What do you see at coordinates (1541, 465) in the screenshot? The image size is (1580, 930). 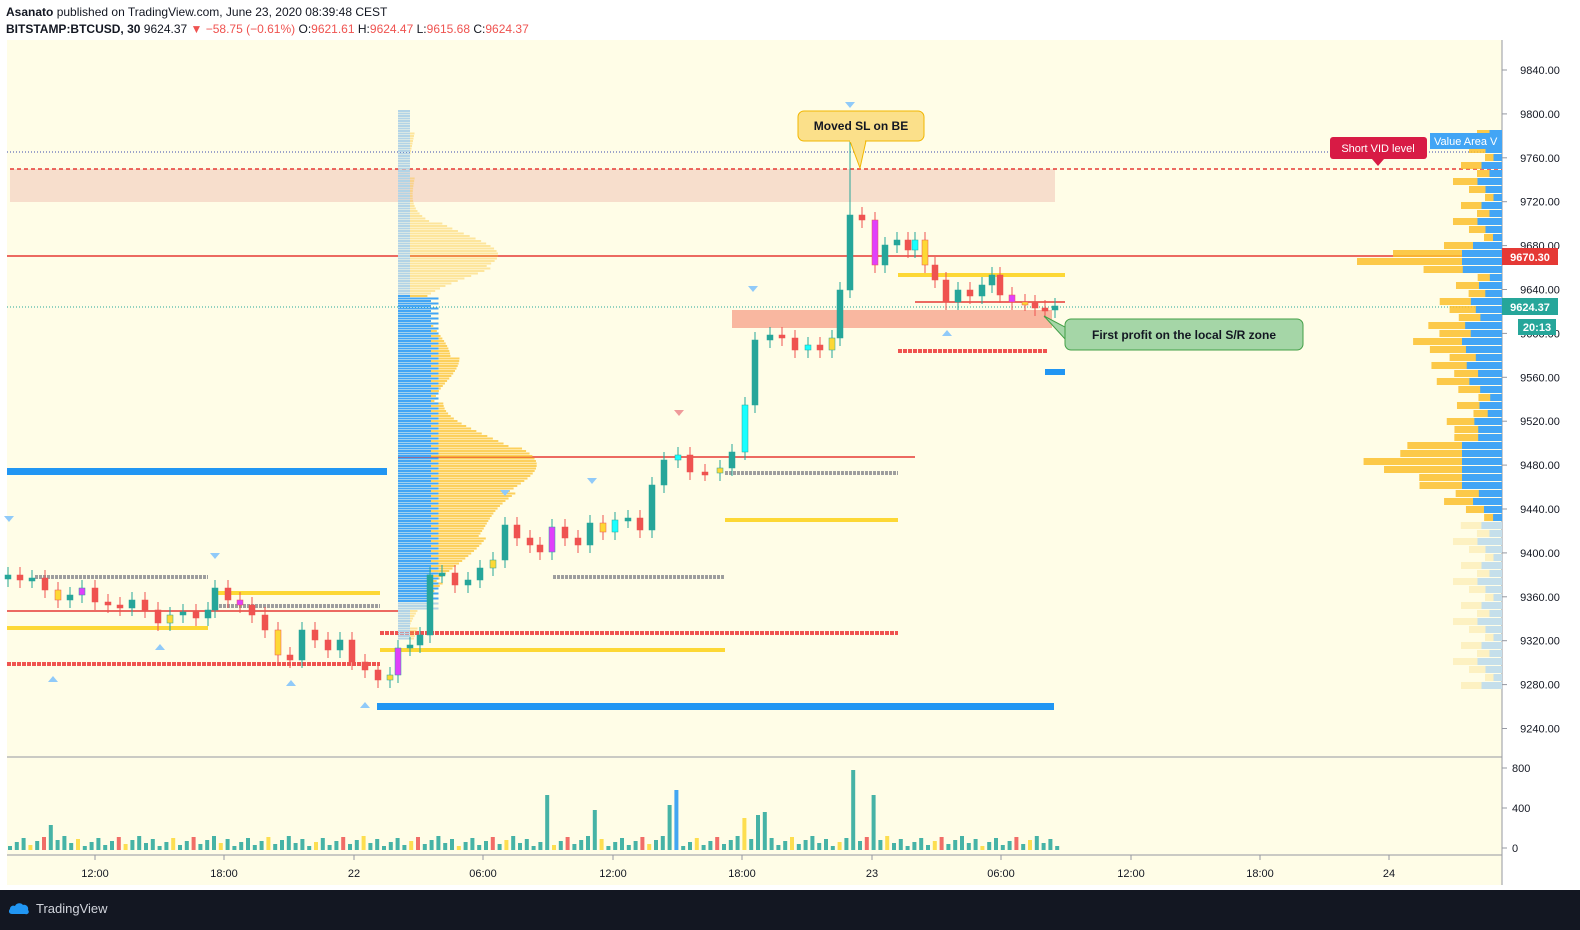 I see `price-axis-panel` at bounding box center [1541, 465].